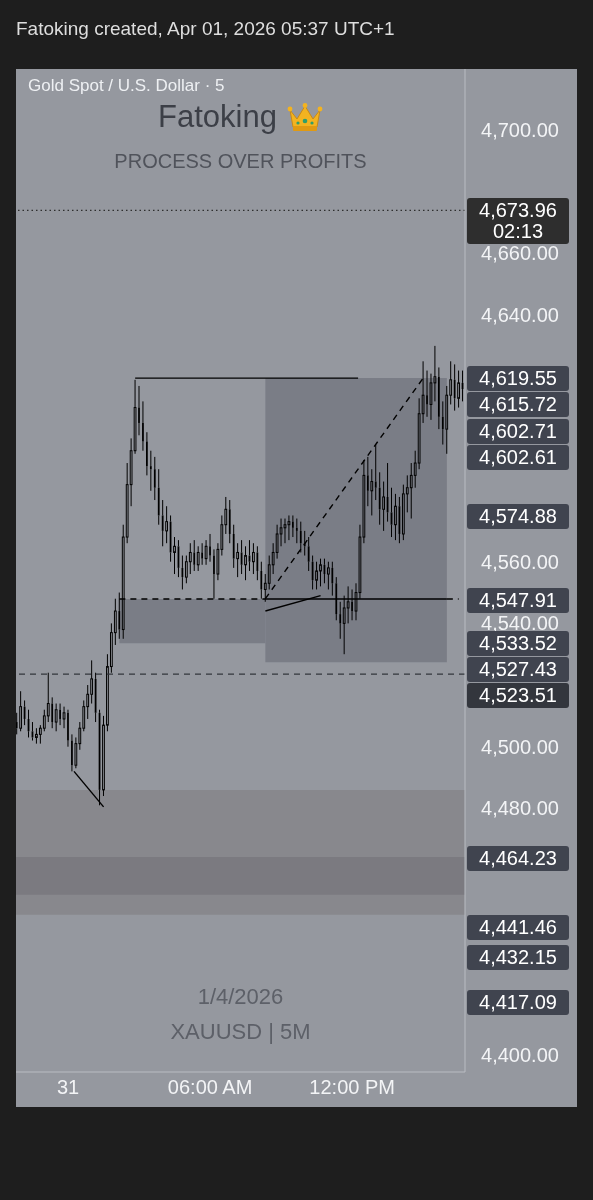  Describe the element at coordinates (518, 220) in the screenshot. I see `ref-line-label: 4,673.96 02:13` at that location.